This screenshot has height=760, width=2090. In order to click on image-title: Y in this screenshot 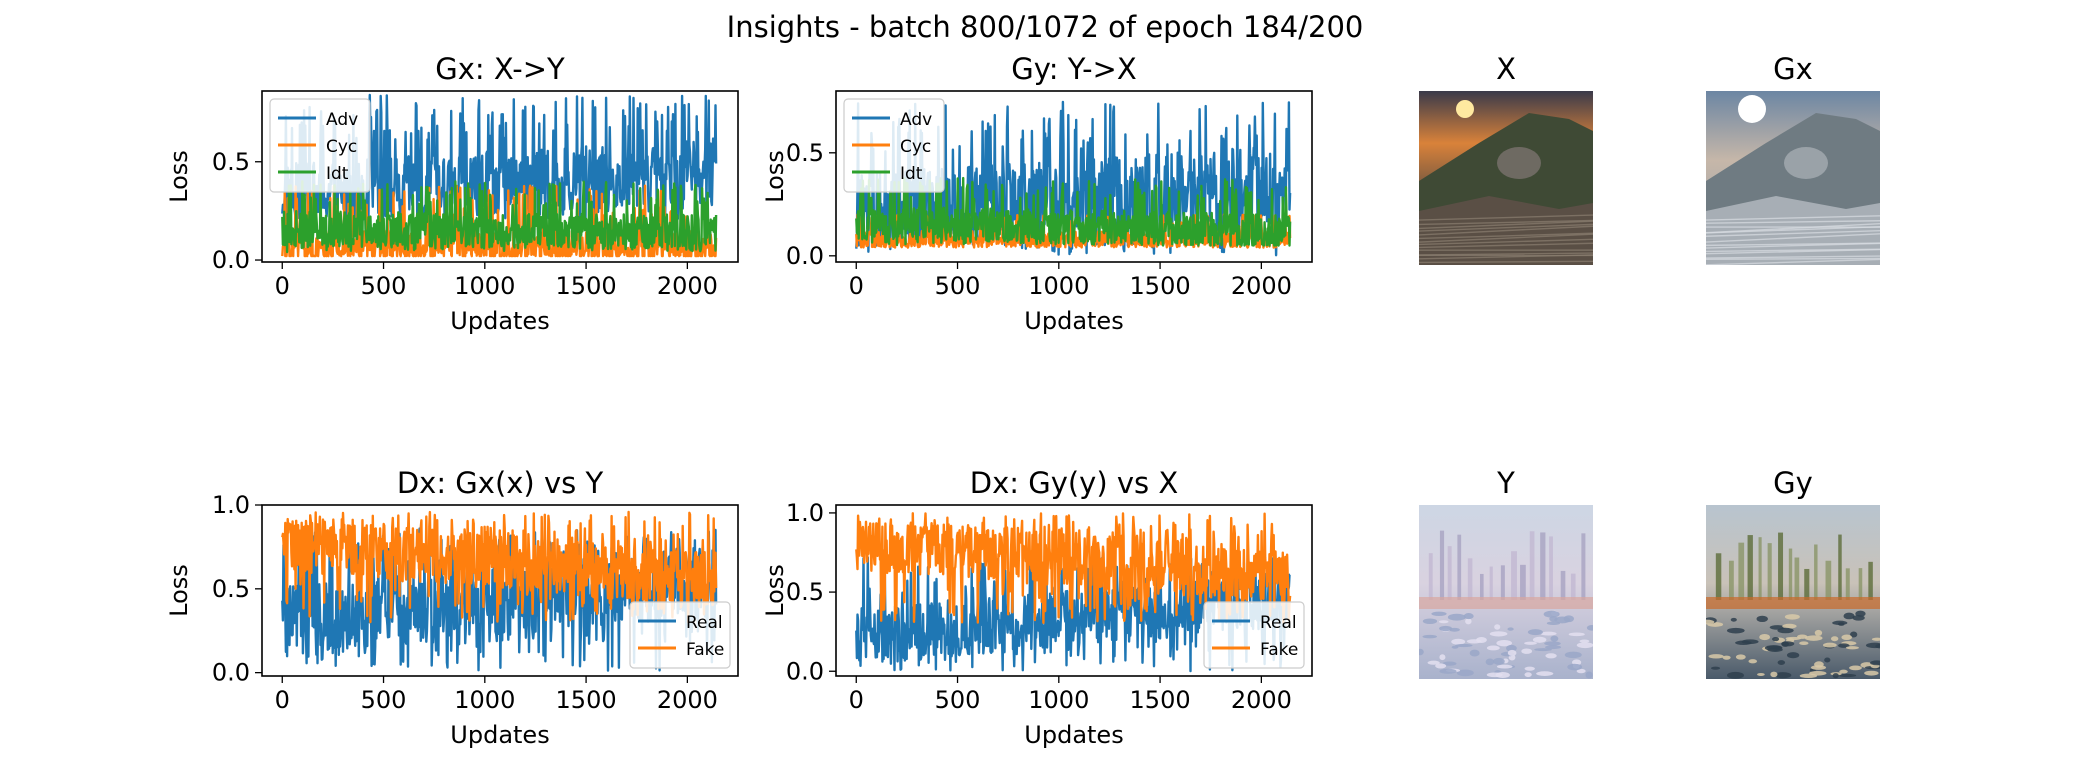, I will do `click(1505, 483)`.